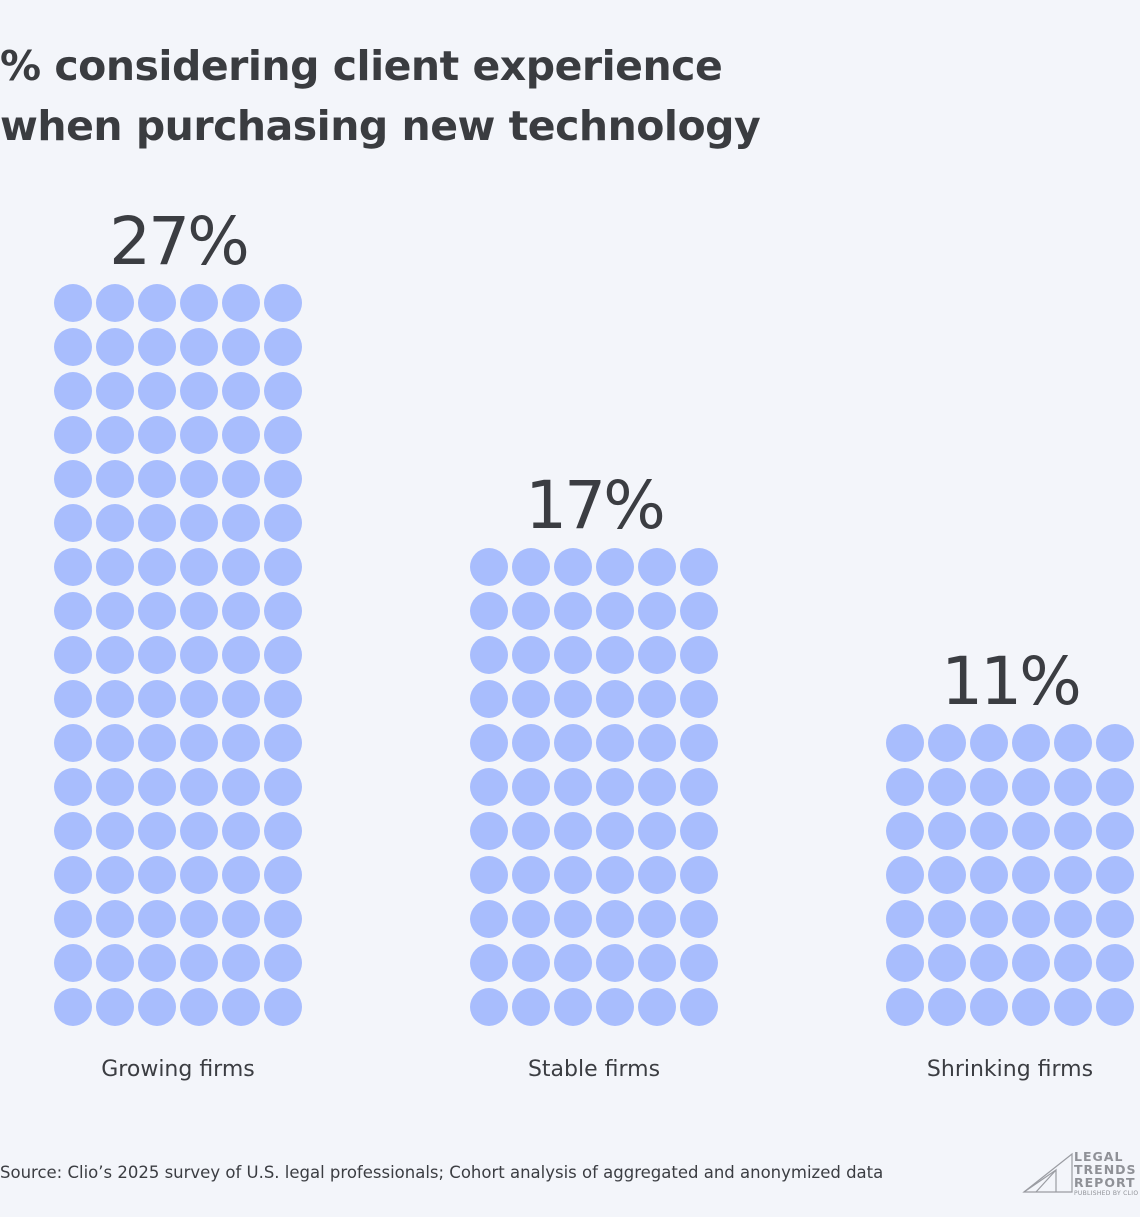  Describe the element at coordinates (594, 1069) in the screenshot. I see `category-label: Stable firms` at that location.